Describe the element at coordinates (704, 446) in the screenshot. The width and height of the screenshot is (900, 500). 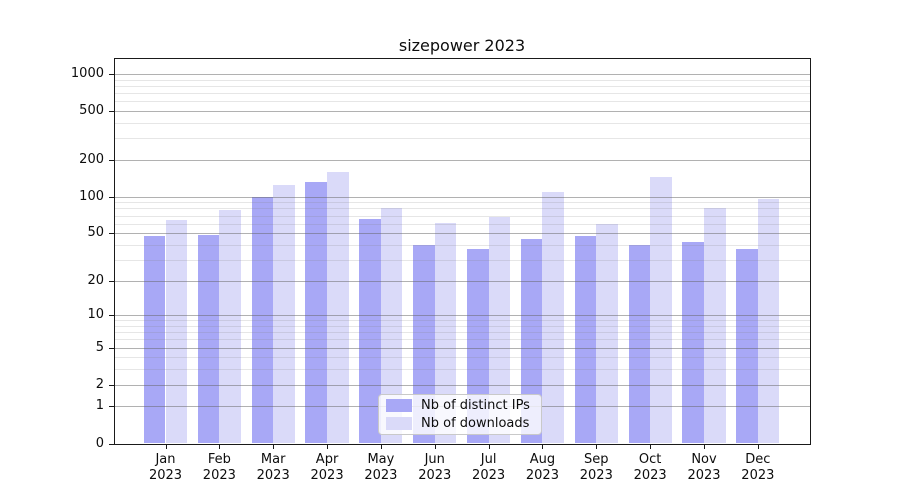
I see `x-tick-nov` at that location.